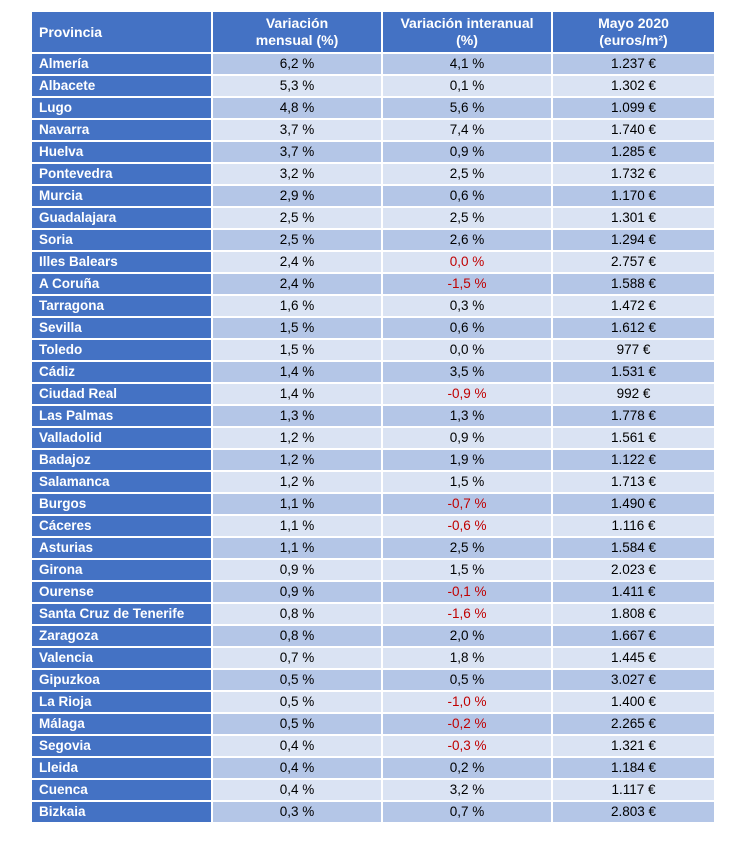 The width and height of the screenshot is (740, 841). I want to click on cell-provincia: Gipuzkoa, so click(121, 680).